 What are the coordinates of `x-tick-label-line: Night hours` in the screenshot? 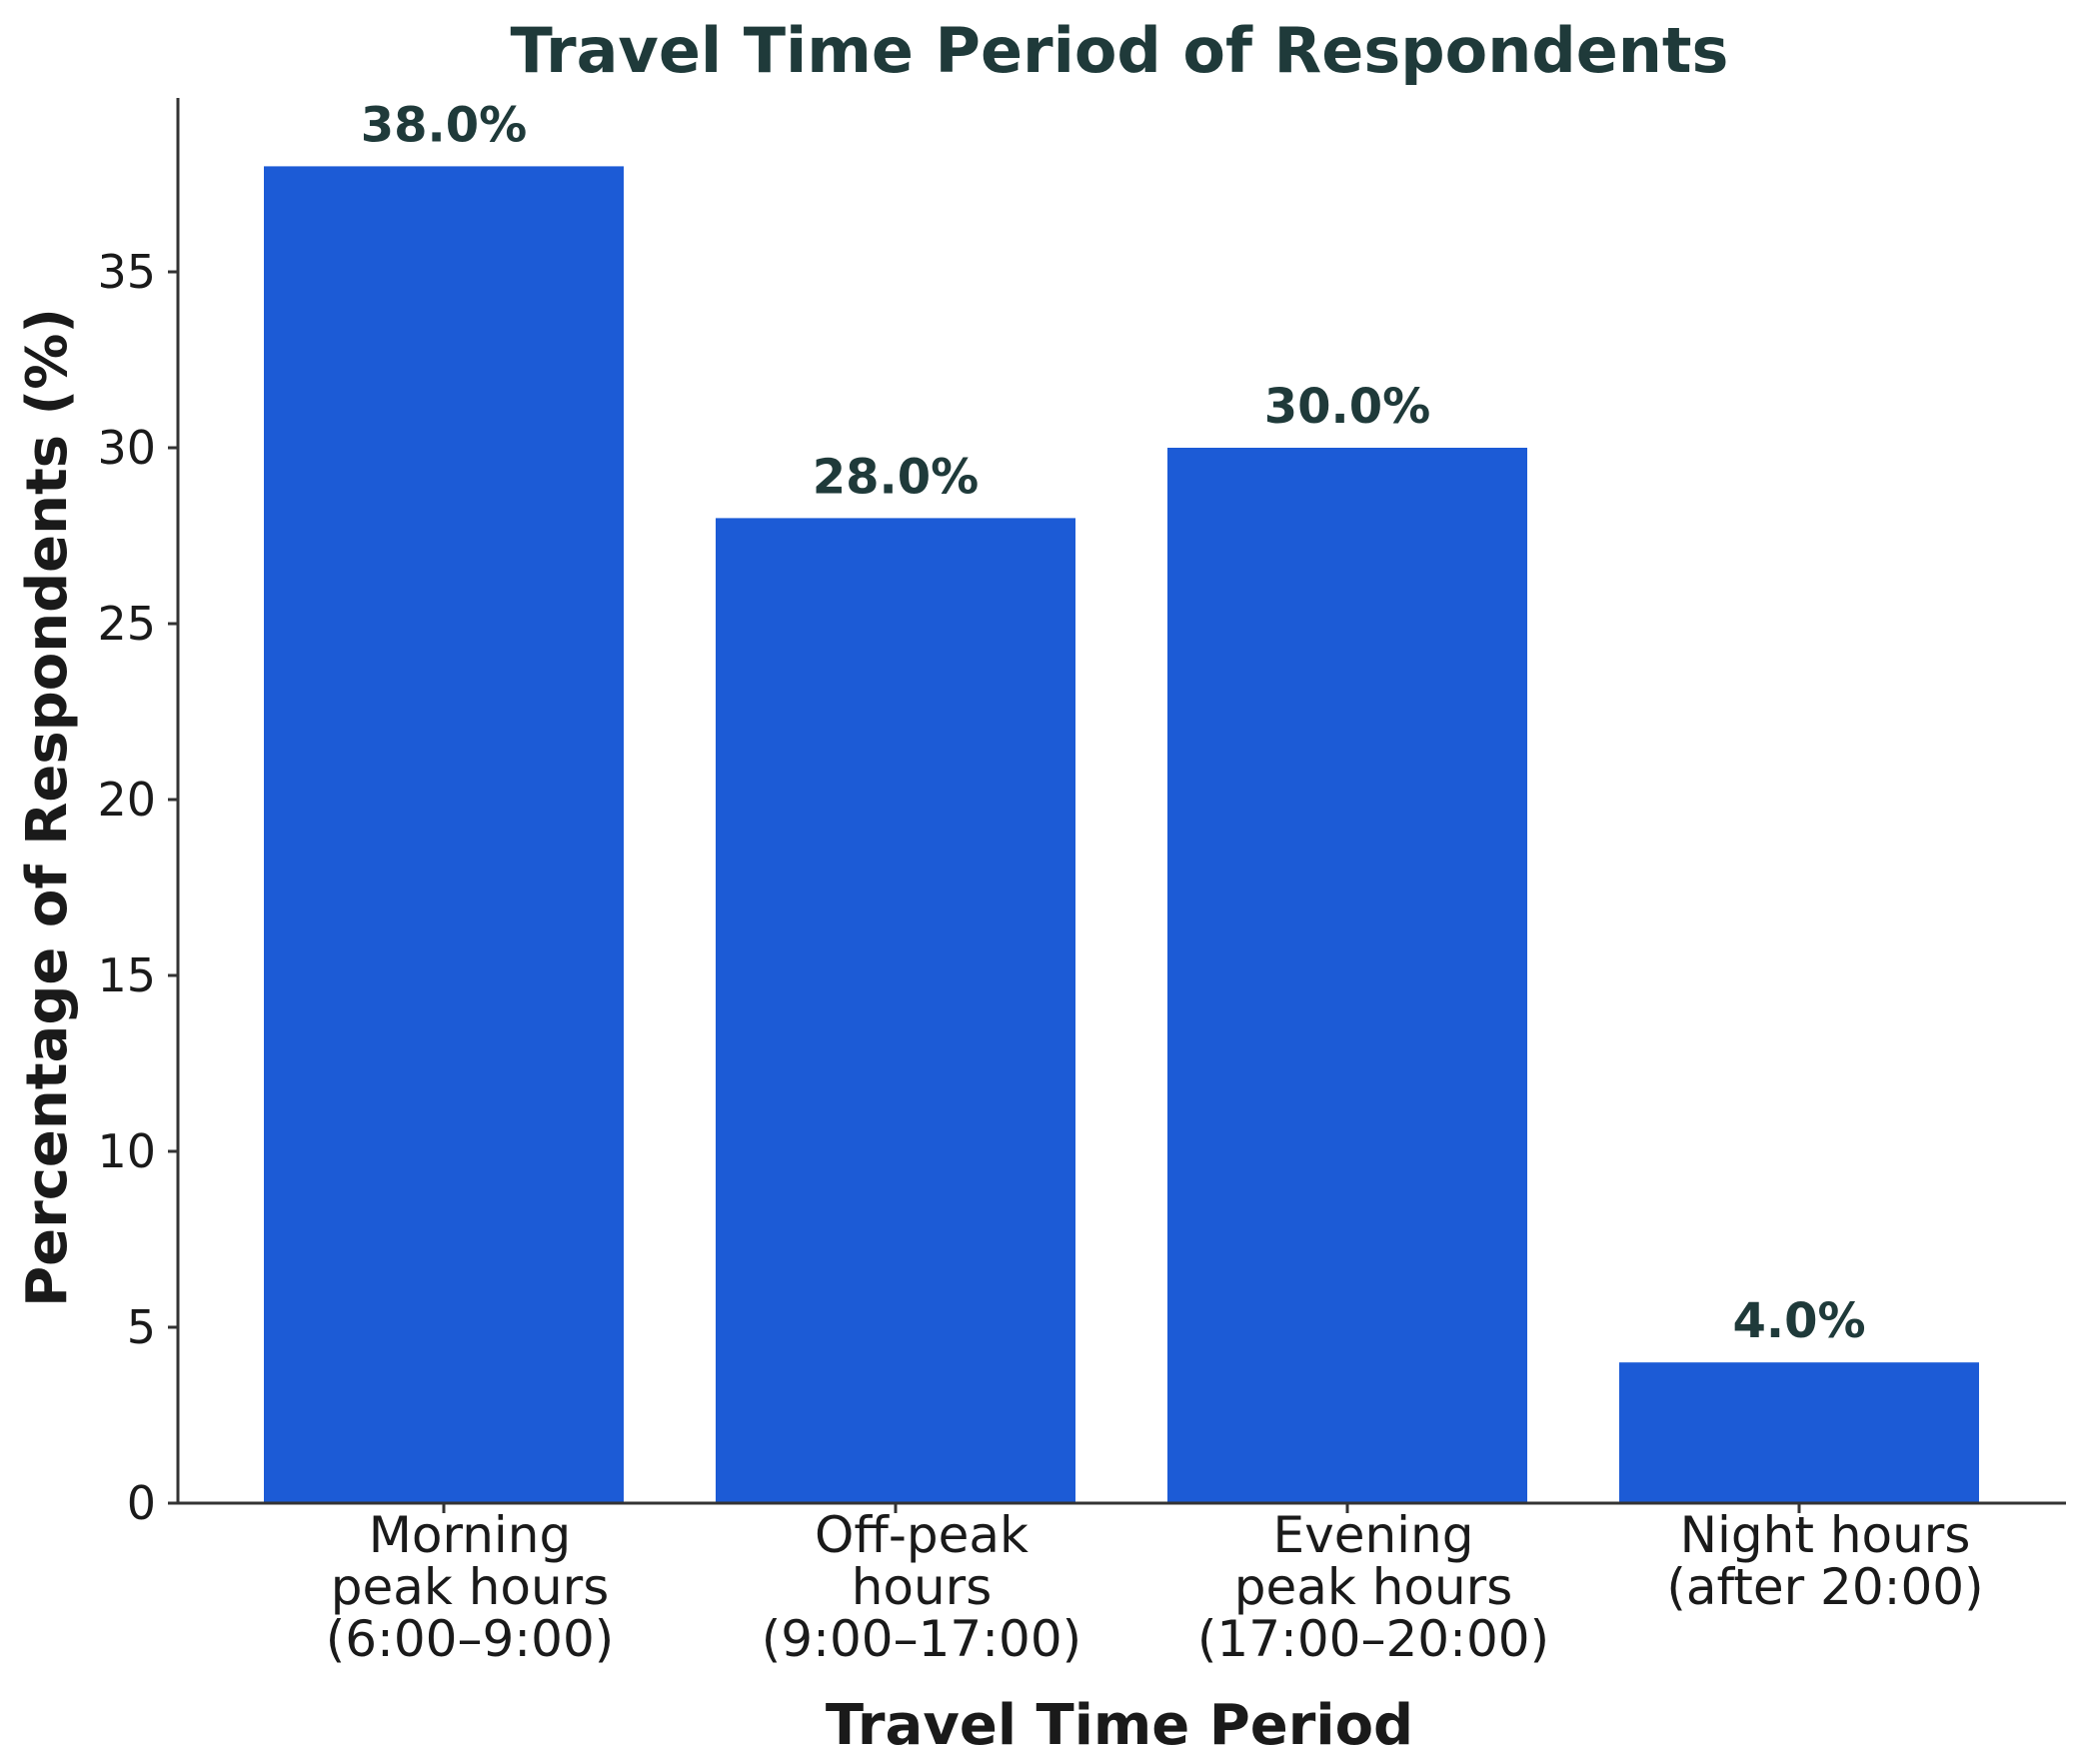 It's located at (1826, 1535).